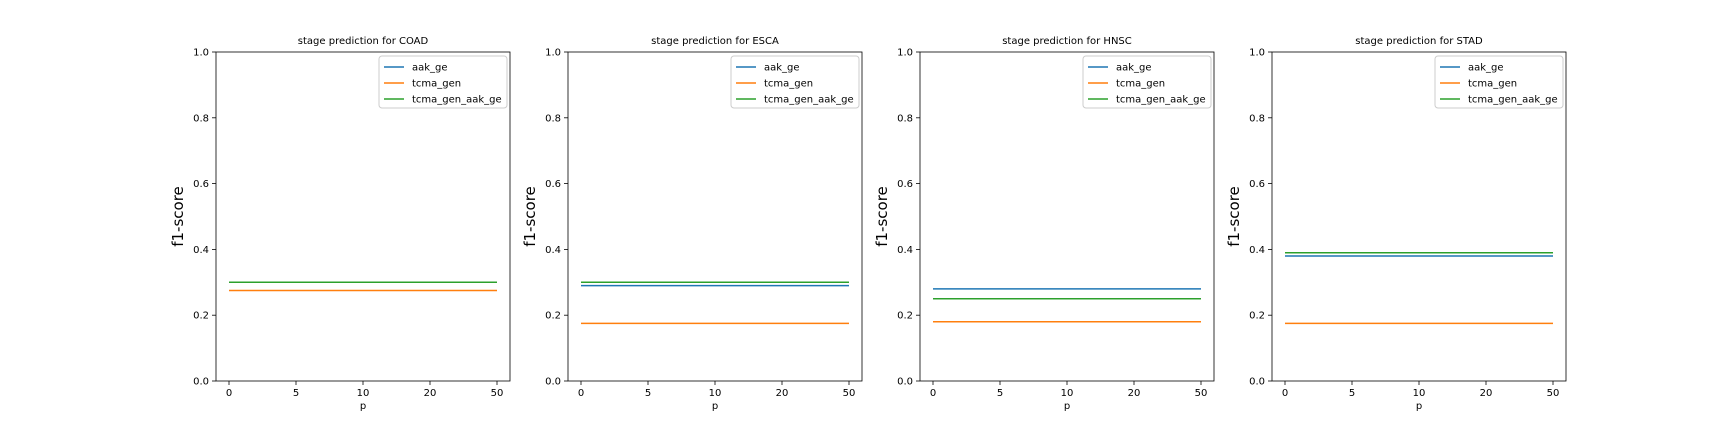 The image size is (1728, 432). I want to click on chart-title: stage prediction for COAD, so click(363, 41).